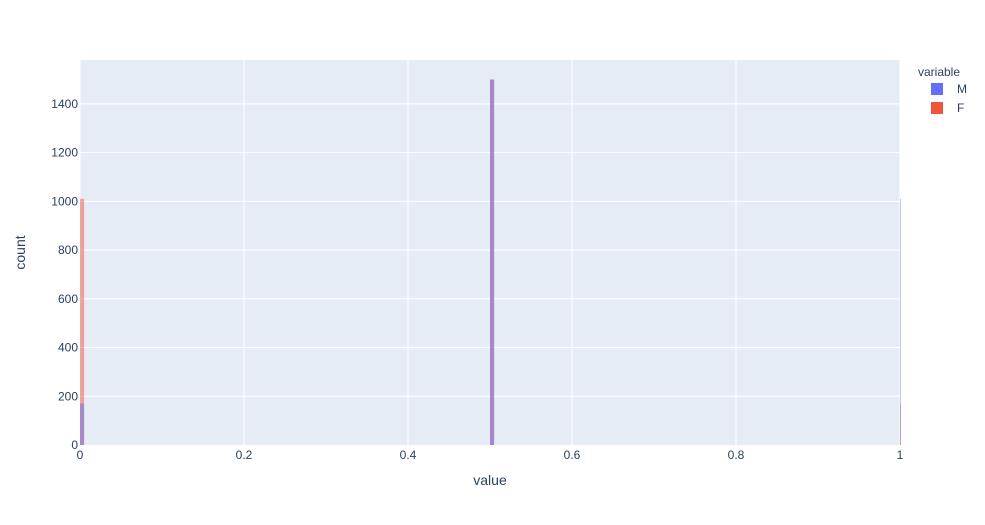 Image resolution: width=985 pixels, height=525 pixels. What do you see at coordinates (64, 153) in the screenshot?
I see `y-tick-label: 1200` at bounding box center [64, 153].